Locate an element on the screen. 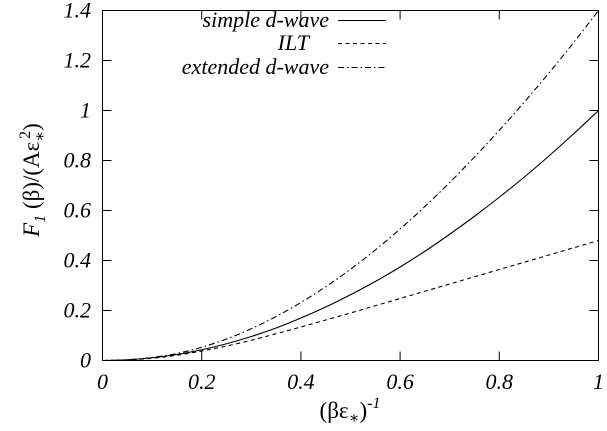 The image size is (607, 431). y-tick-label: 0 is located at coordinates (85, 360).